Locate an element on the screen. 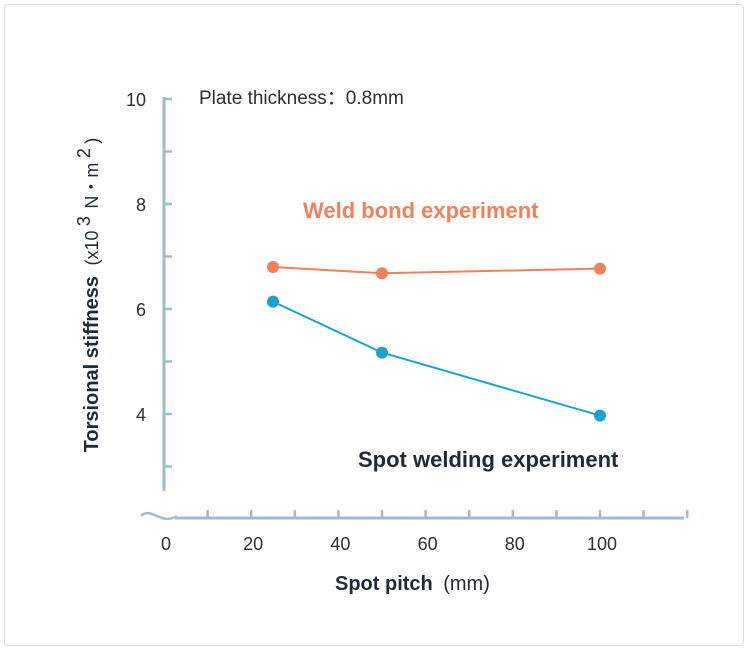 This screenshot has height=652, width=750. y-tick-label: 10 is located at coordinates (136, 100).